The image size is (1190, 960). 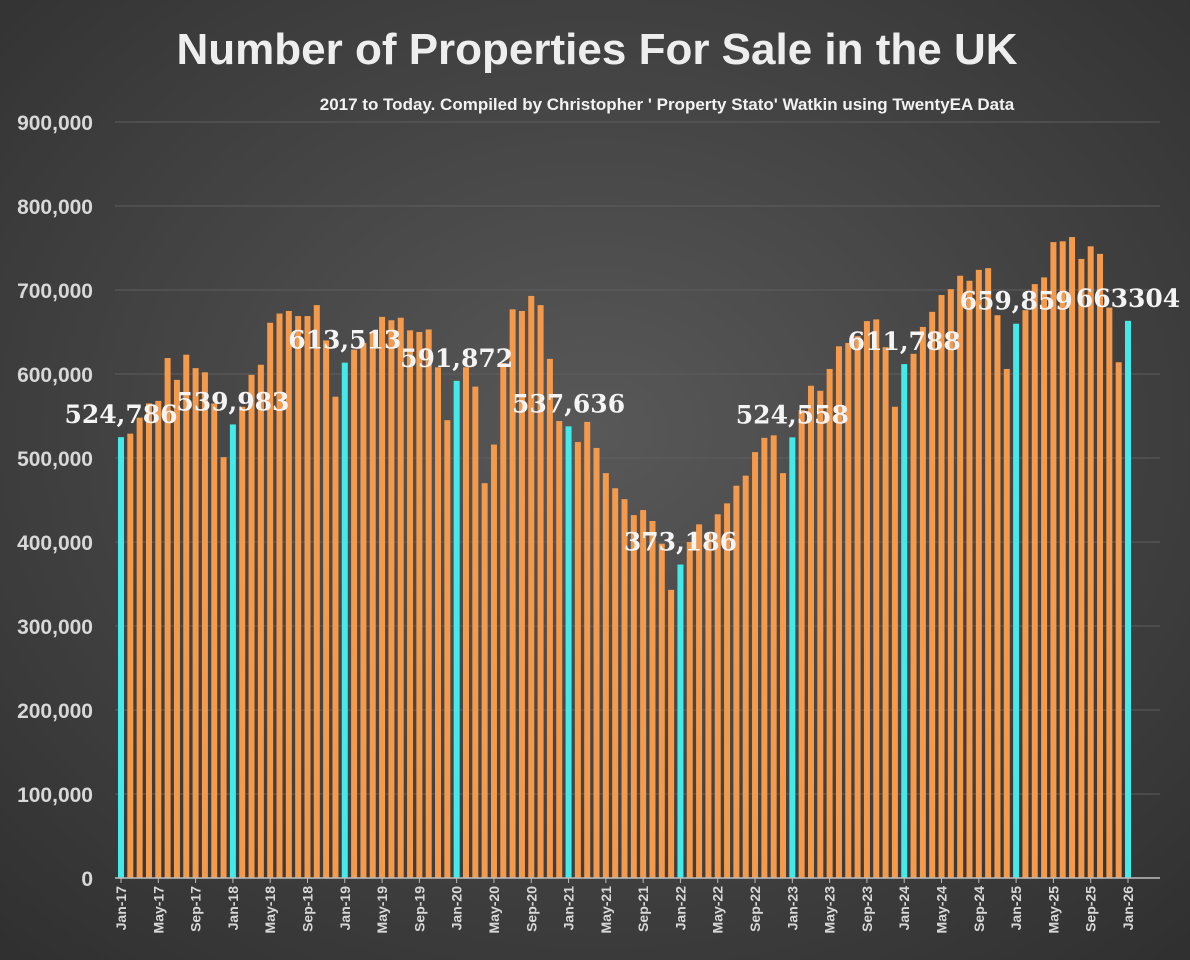 I want to click on y-tick-label: 100,000, so click(x=55, y=795).